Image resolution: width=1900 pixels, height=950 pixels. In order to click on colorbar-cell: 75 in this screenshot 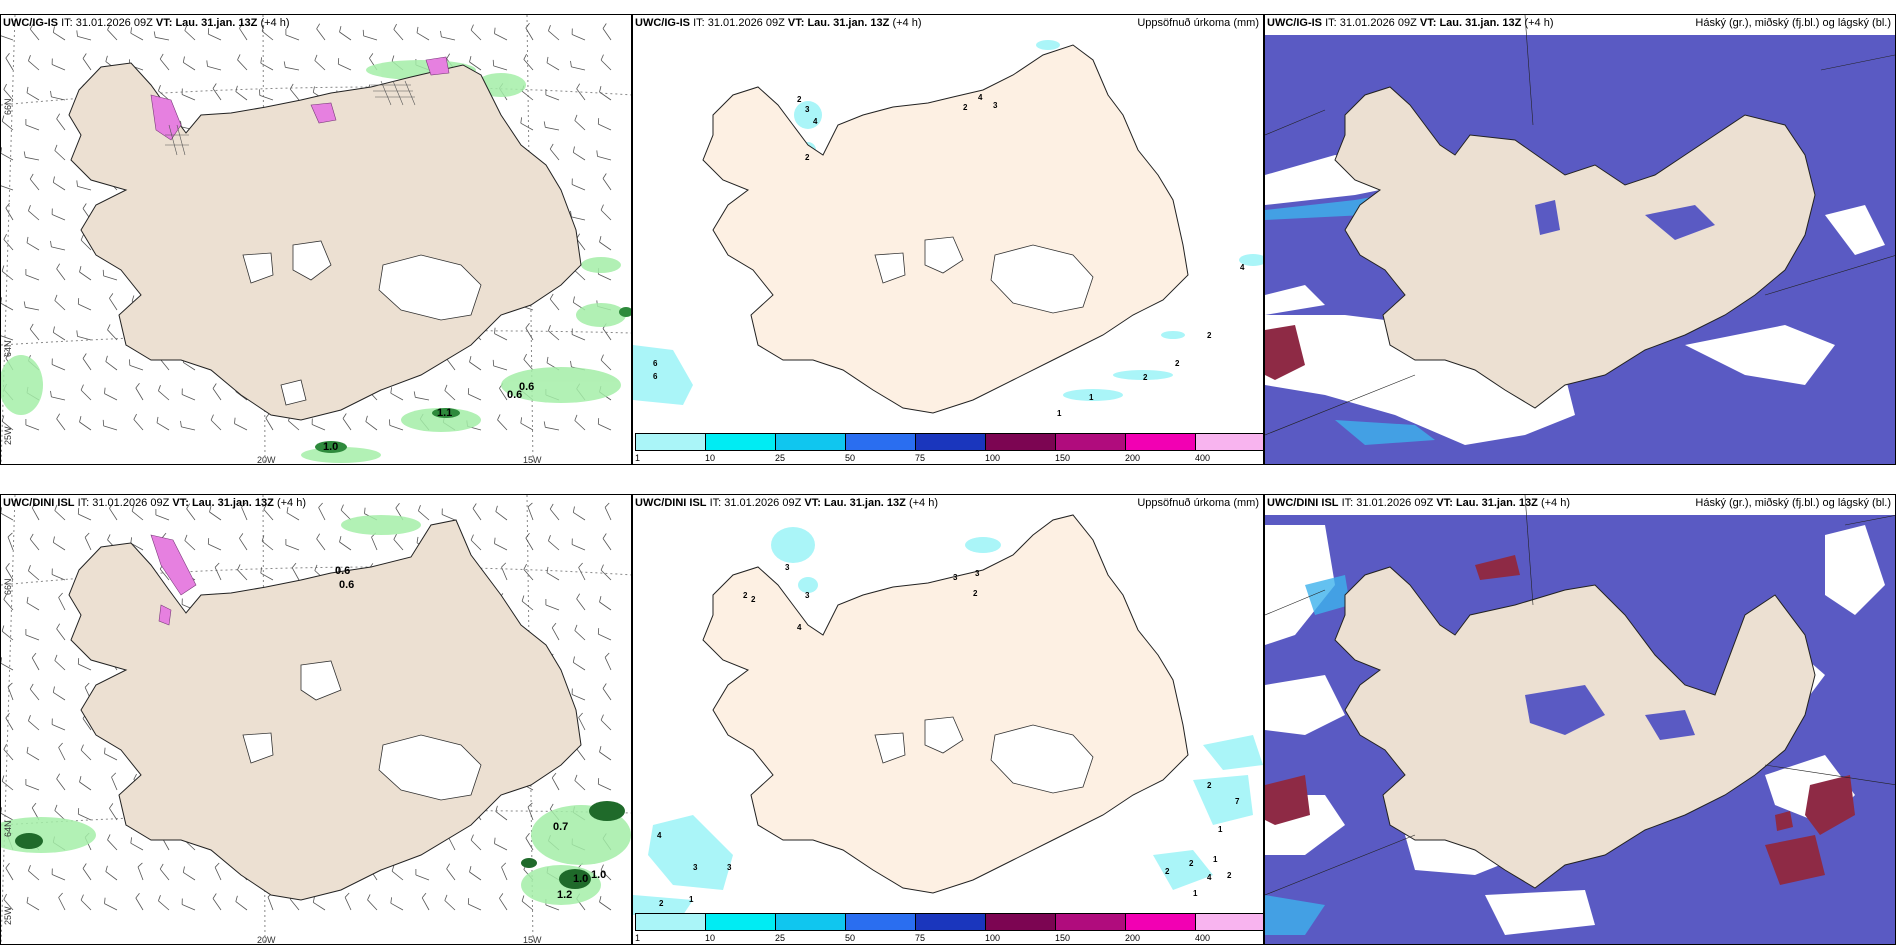, I will do `click(950, 448)`.